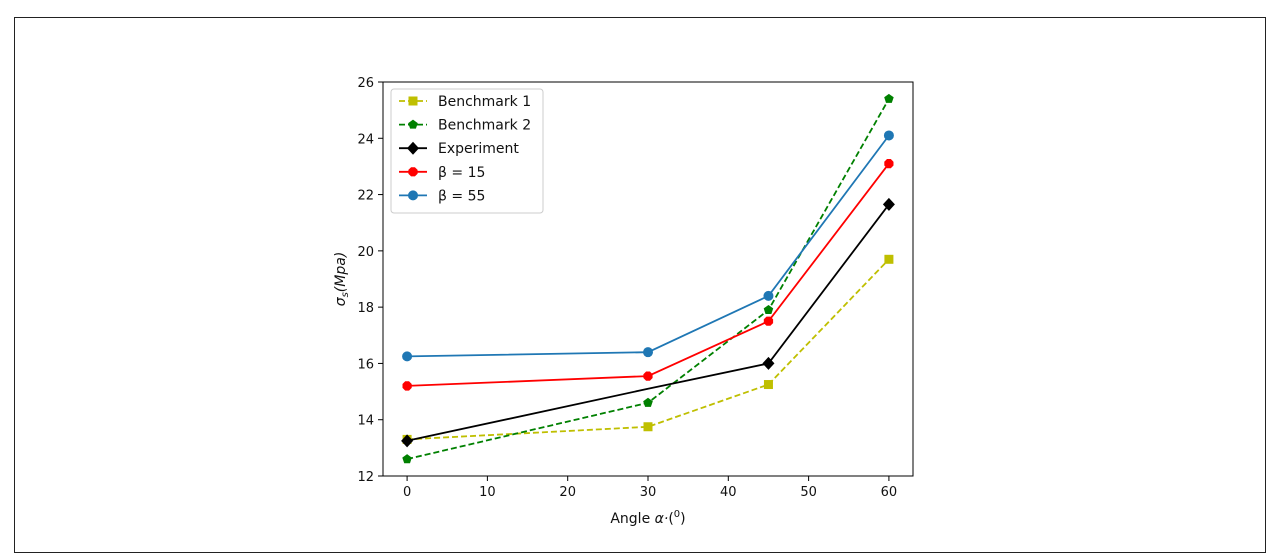  I want to click on y-tick-label: 20, so click(365, 252).